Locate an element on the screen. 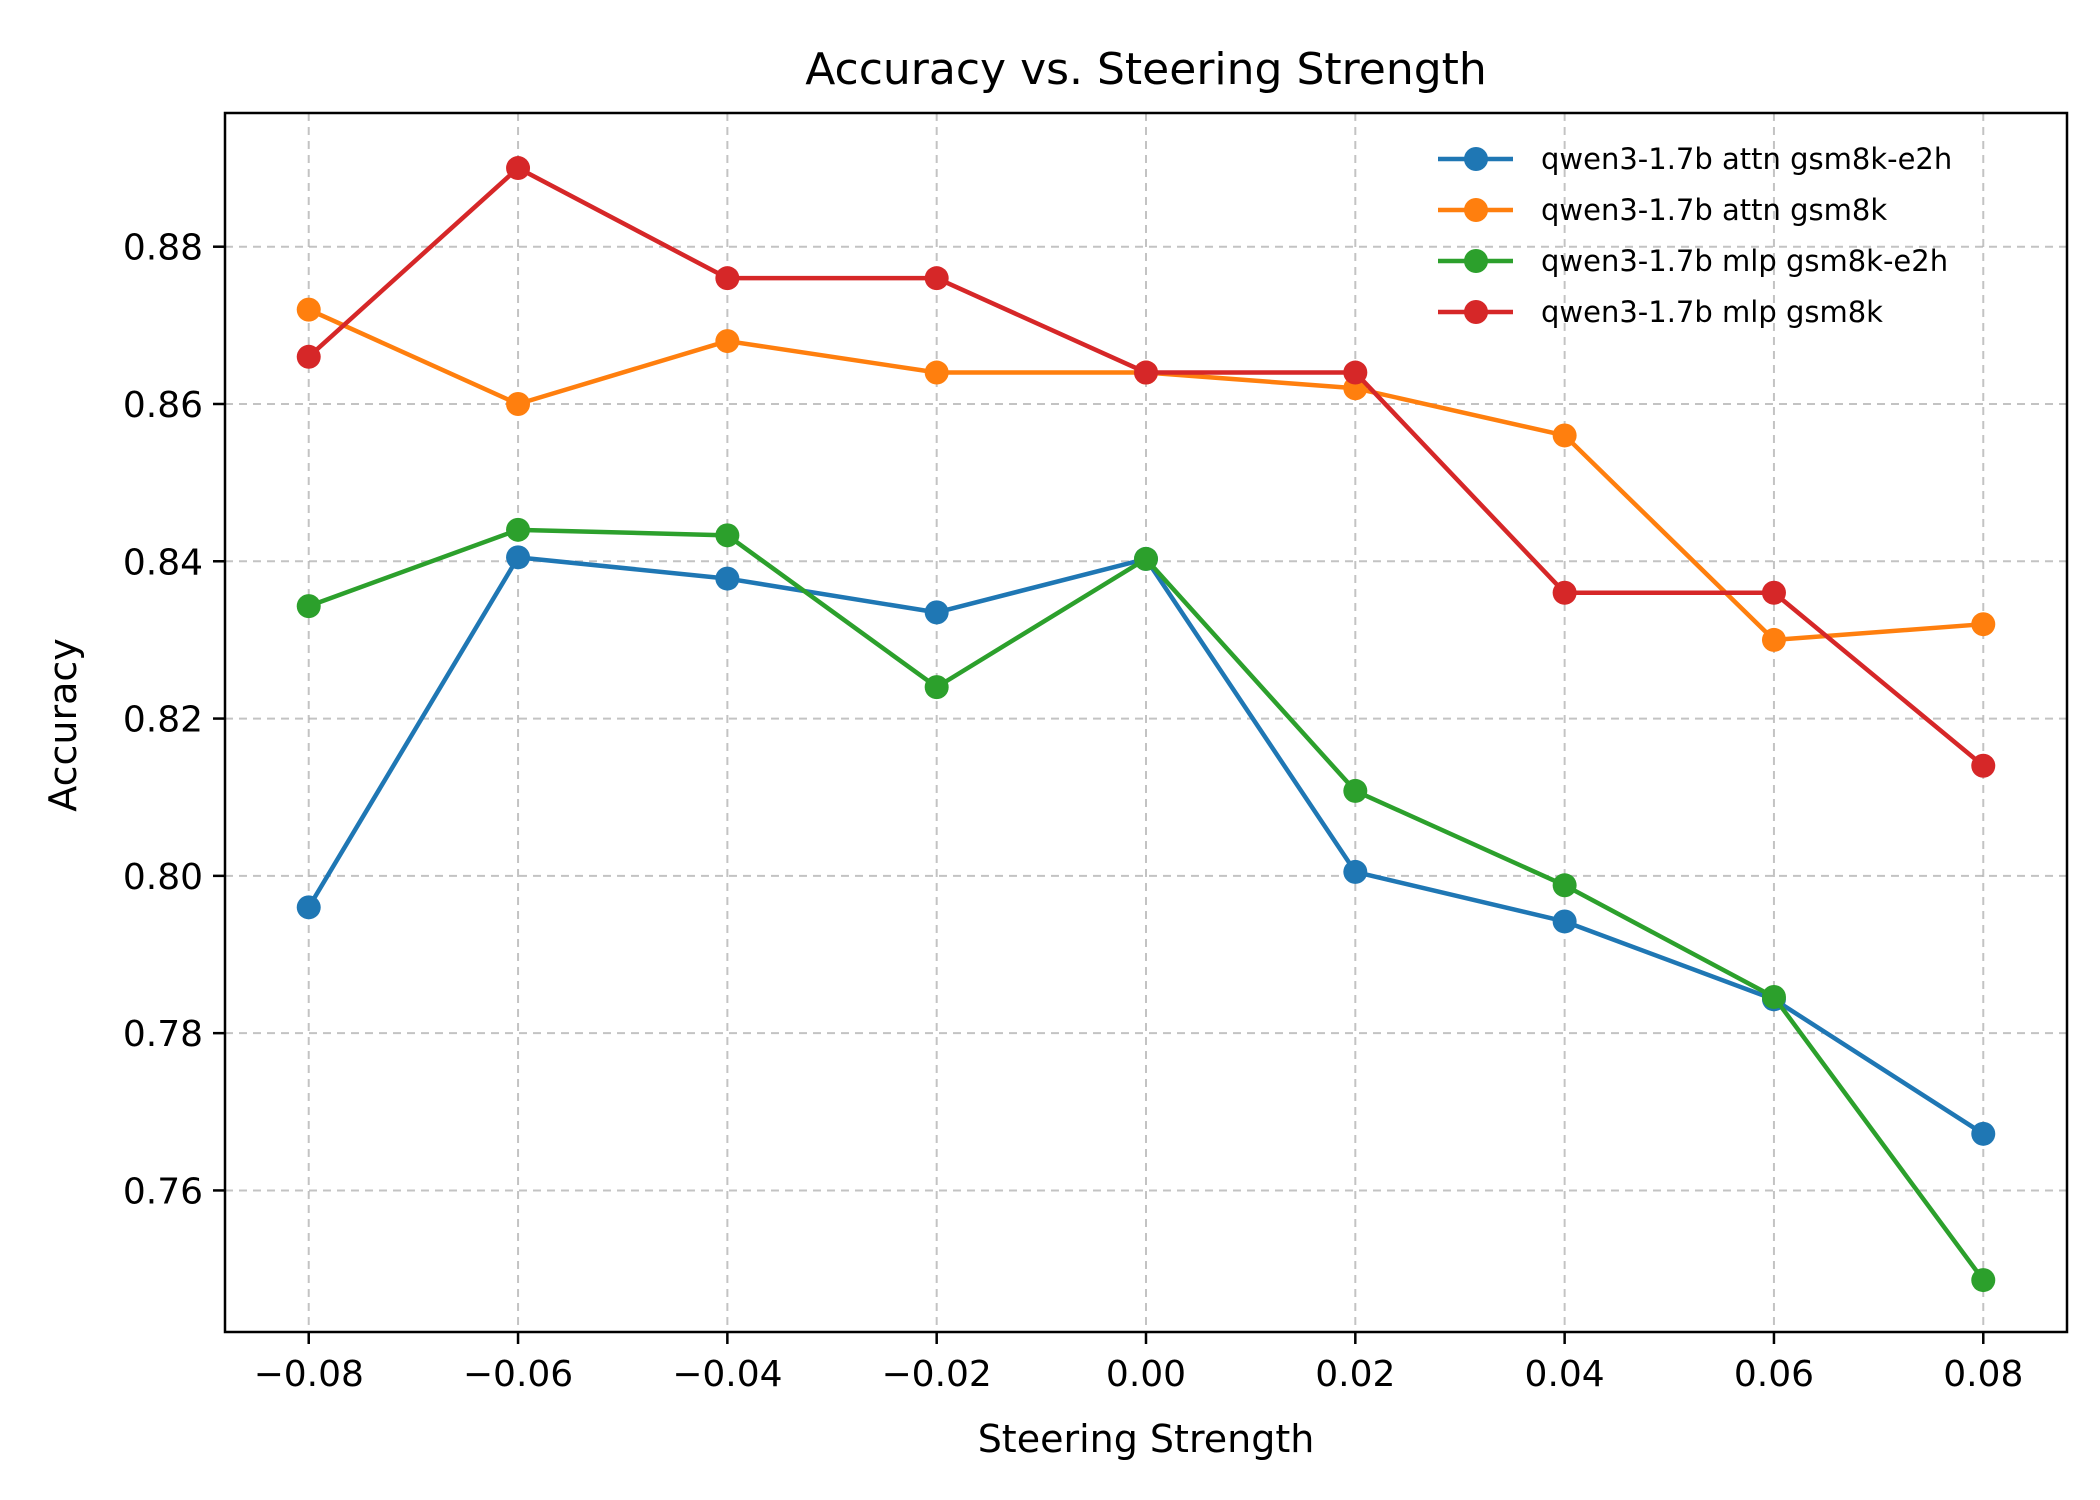 Image resolution: width=2100 pixels, height=1500 pixels. x-axis: −0.08 −0.06 −0.04 −0.02 0.00 0.02 0.04 0.06 0.08 is located at coordinates (1138, 1363).